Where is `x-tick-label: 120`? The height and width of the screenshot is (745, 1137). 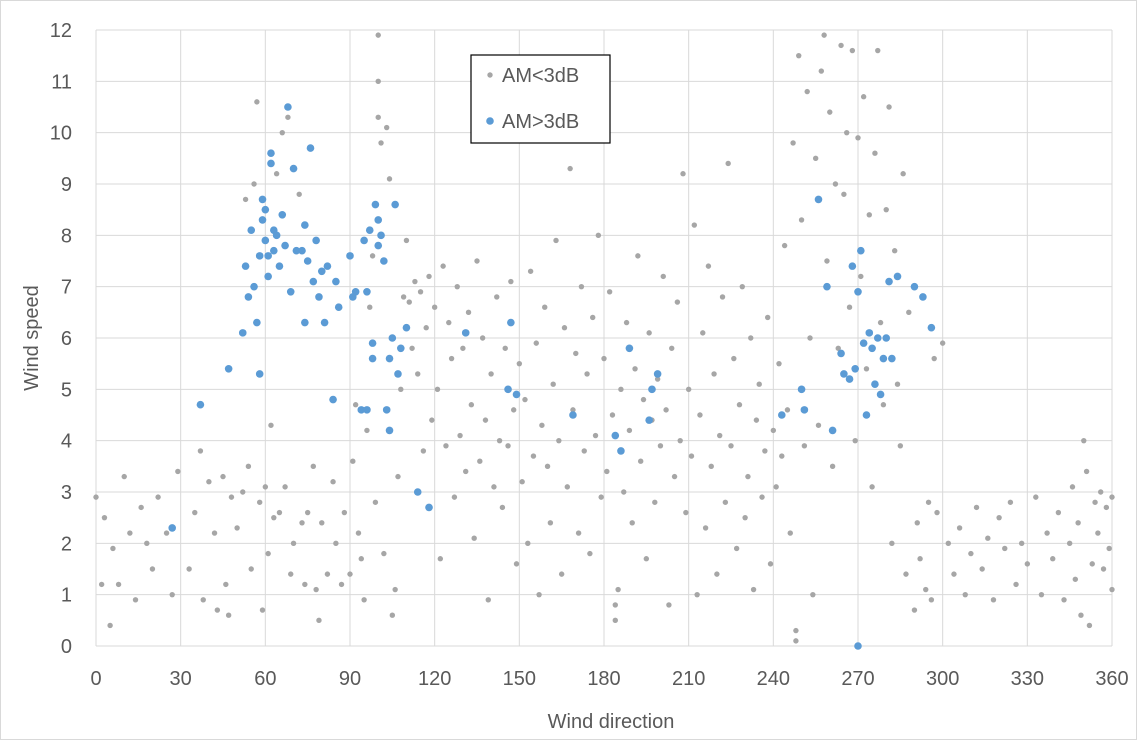 x-tick-label: 120 is located at coordinates (434, 679).